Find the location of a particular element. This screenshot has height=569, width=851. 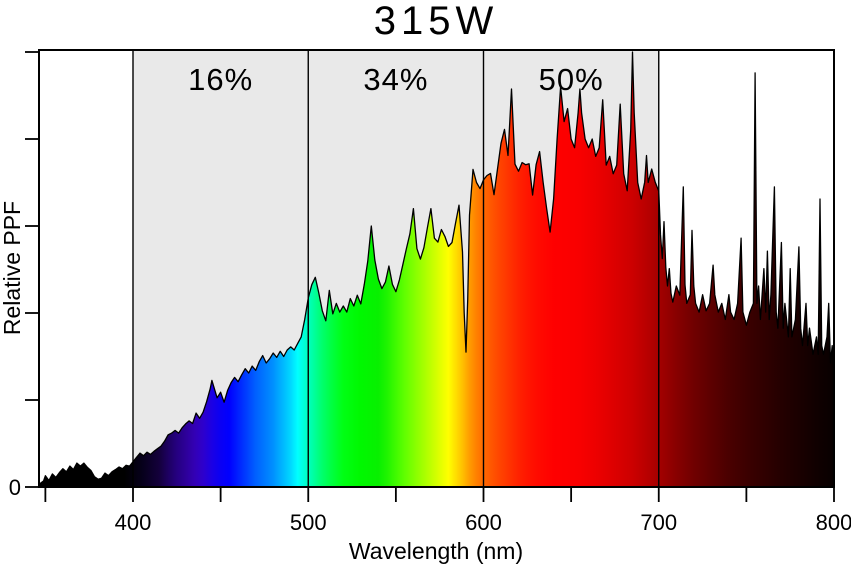

y-axis: 0 is located at coordinates (24, 275).